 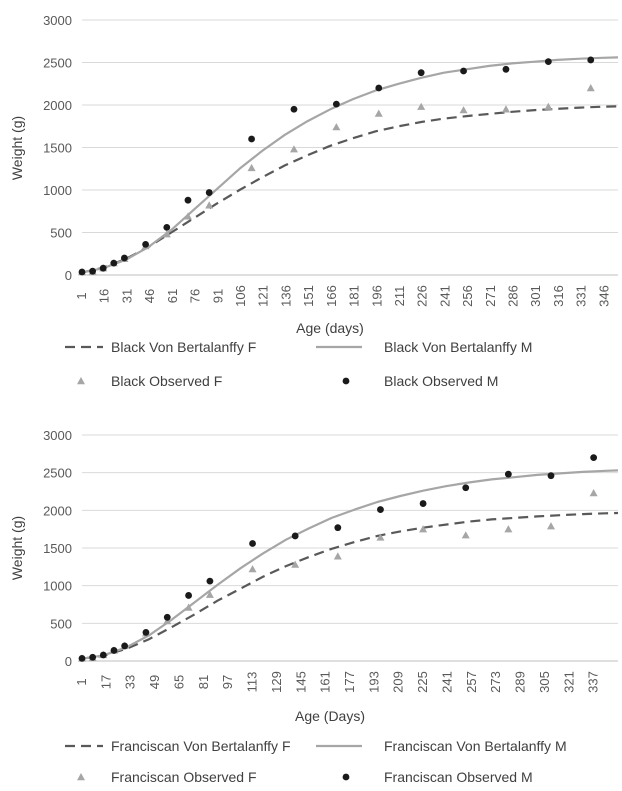 What do you see at coordinates (240, 296) in the screenshot?
I see `x-tick-label: 106` at bounding box center [240, 296].